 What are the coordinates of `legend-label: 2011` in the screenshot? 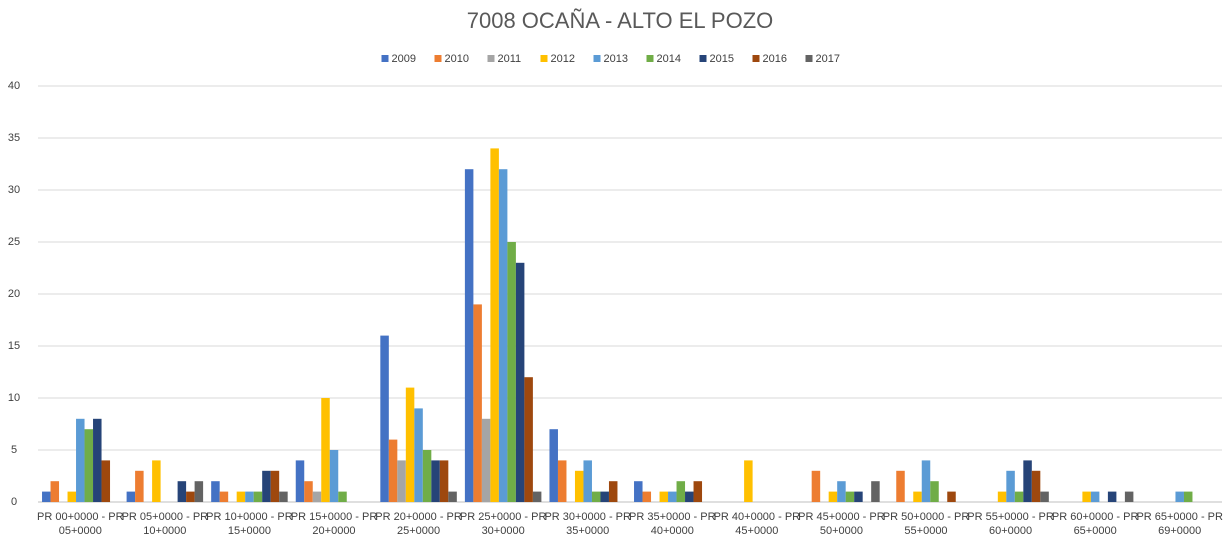 It's located at (510, 59).